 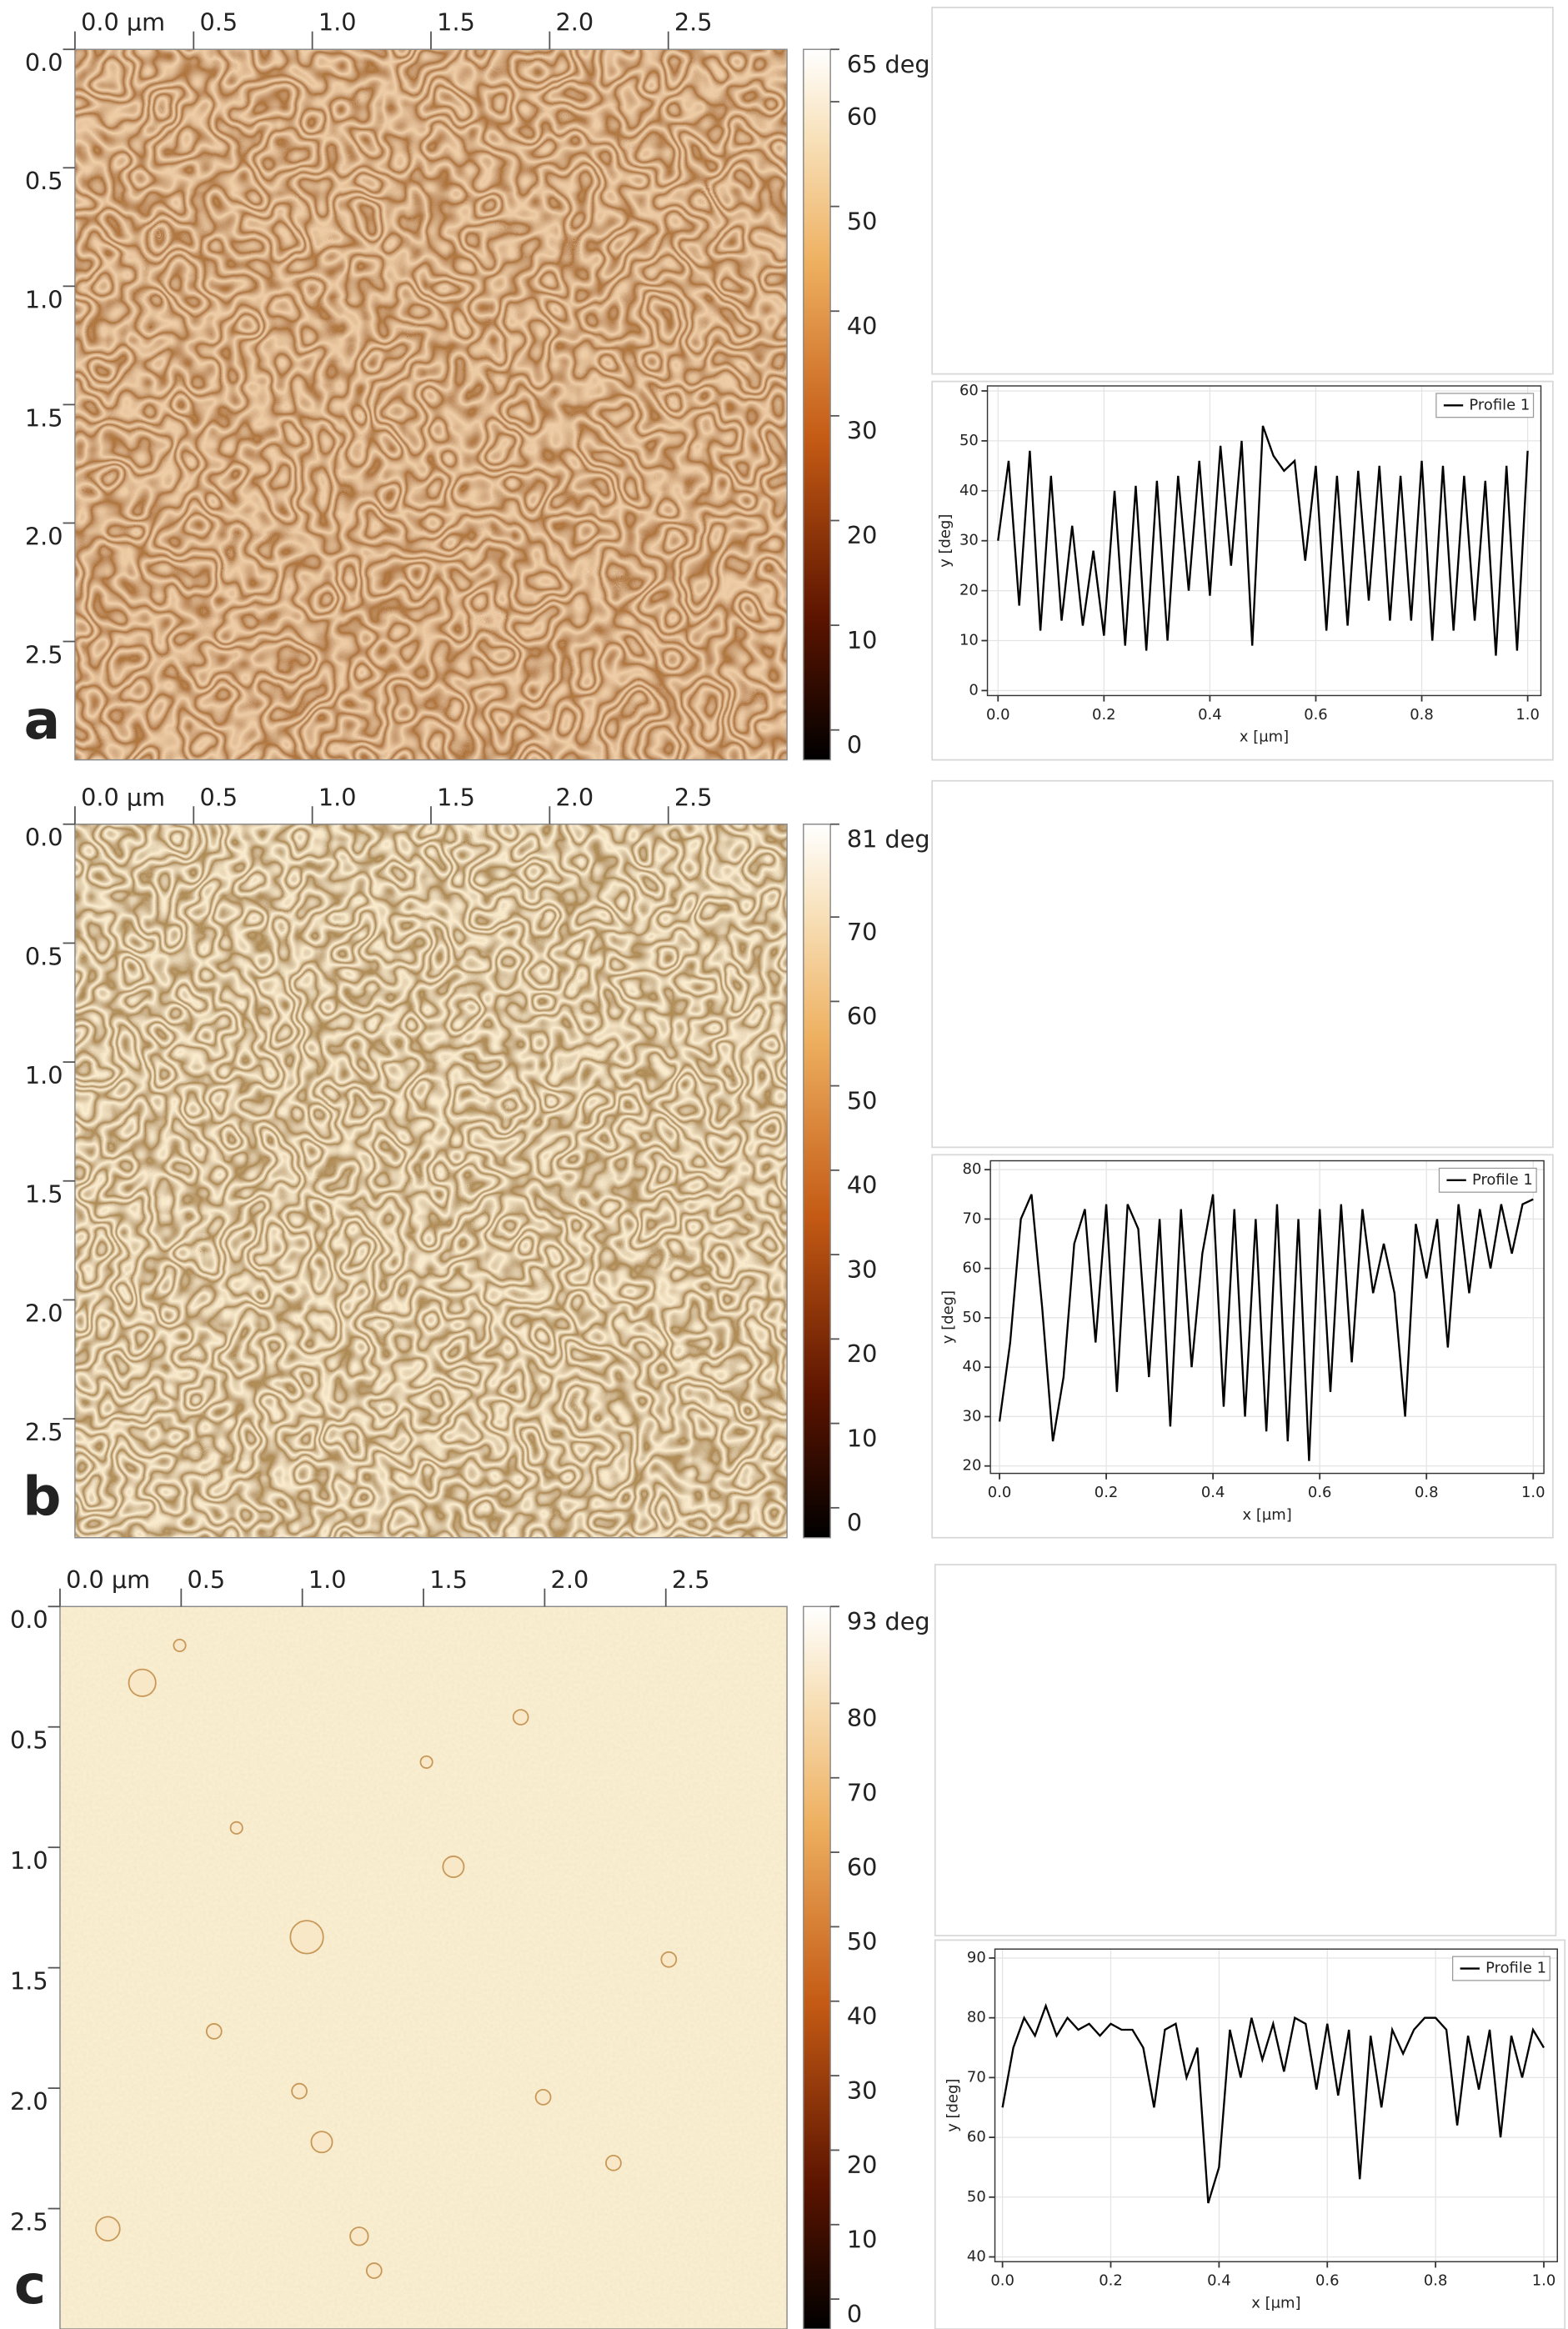 What do you see at coordinates (888, 64) in the screenshot?
I see `colorbar-label: 65 deg` at bounding box center [888, 64].